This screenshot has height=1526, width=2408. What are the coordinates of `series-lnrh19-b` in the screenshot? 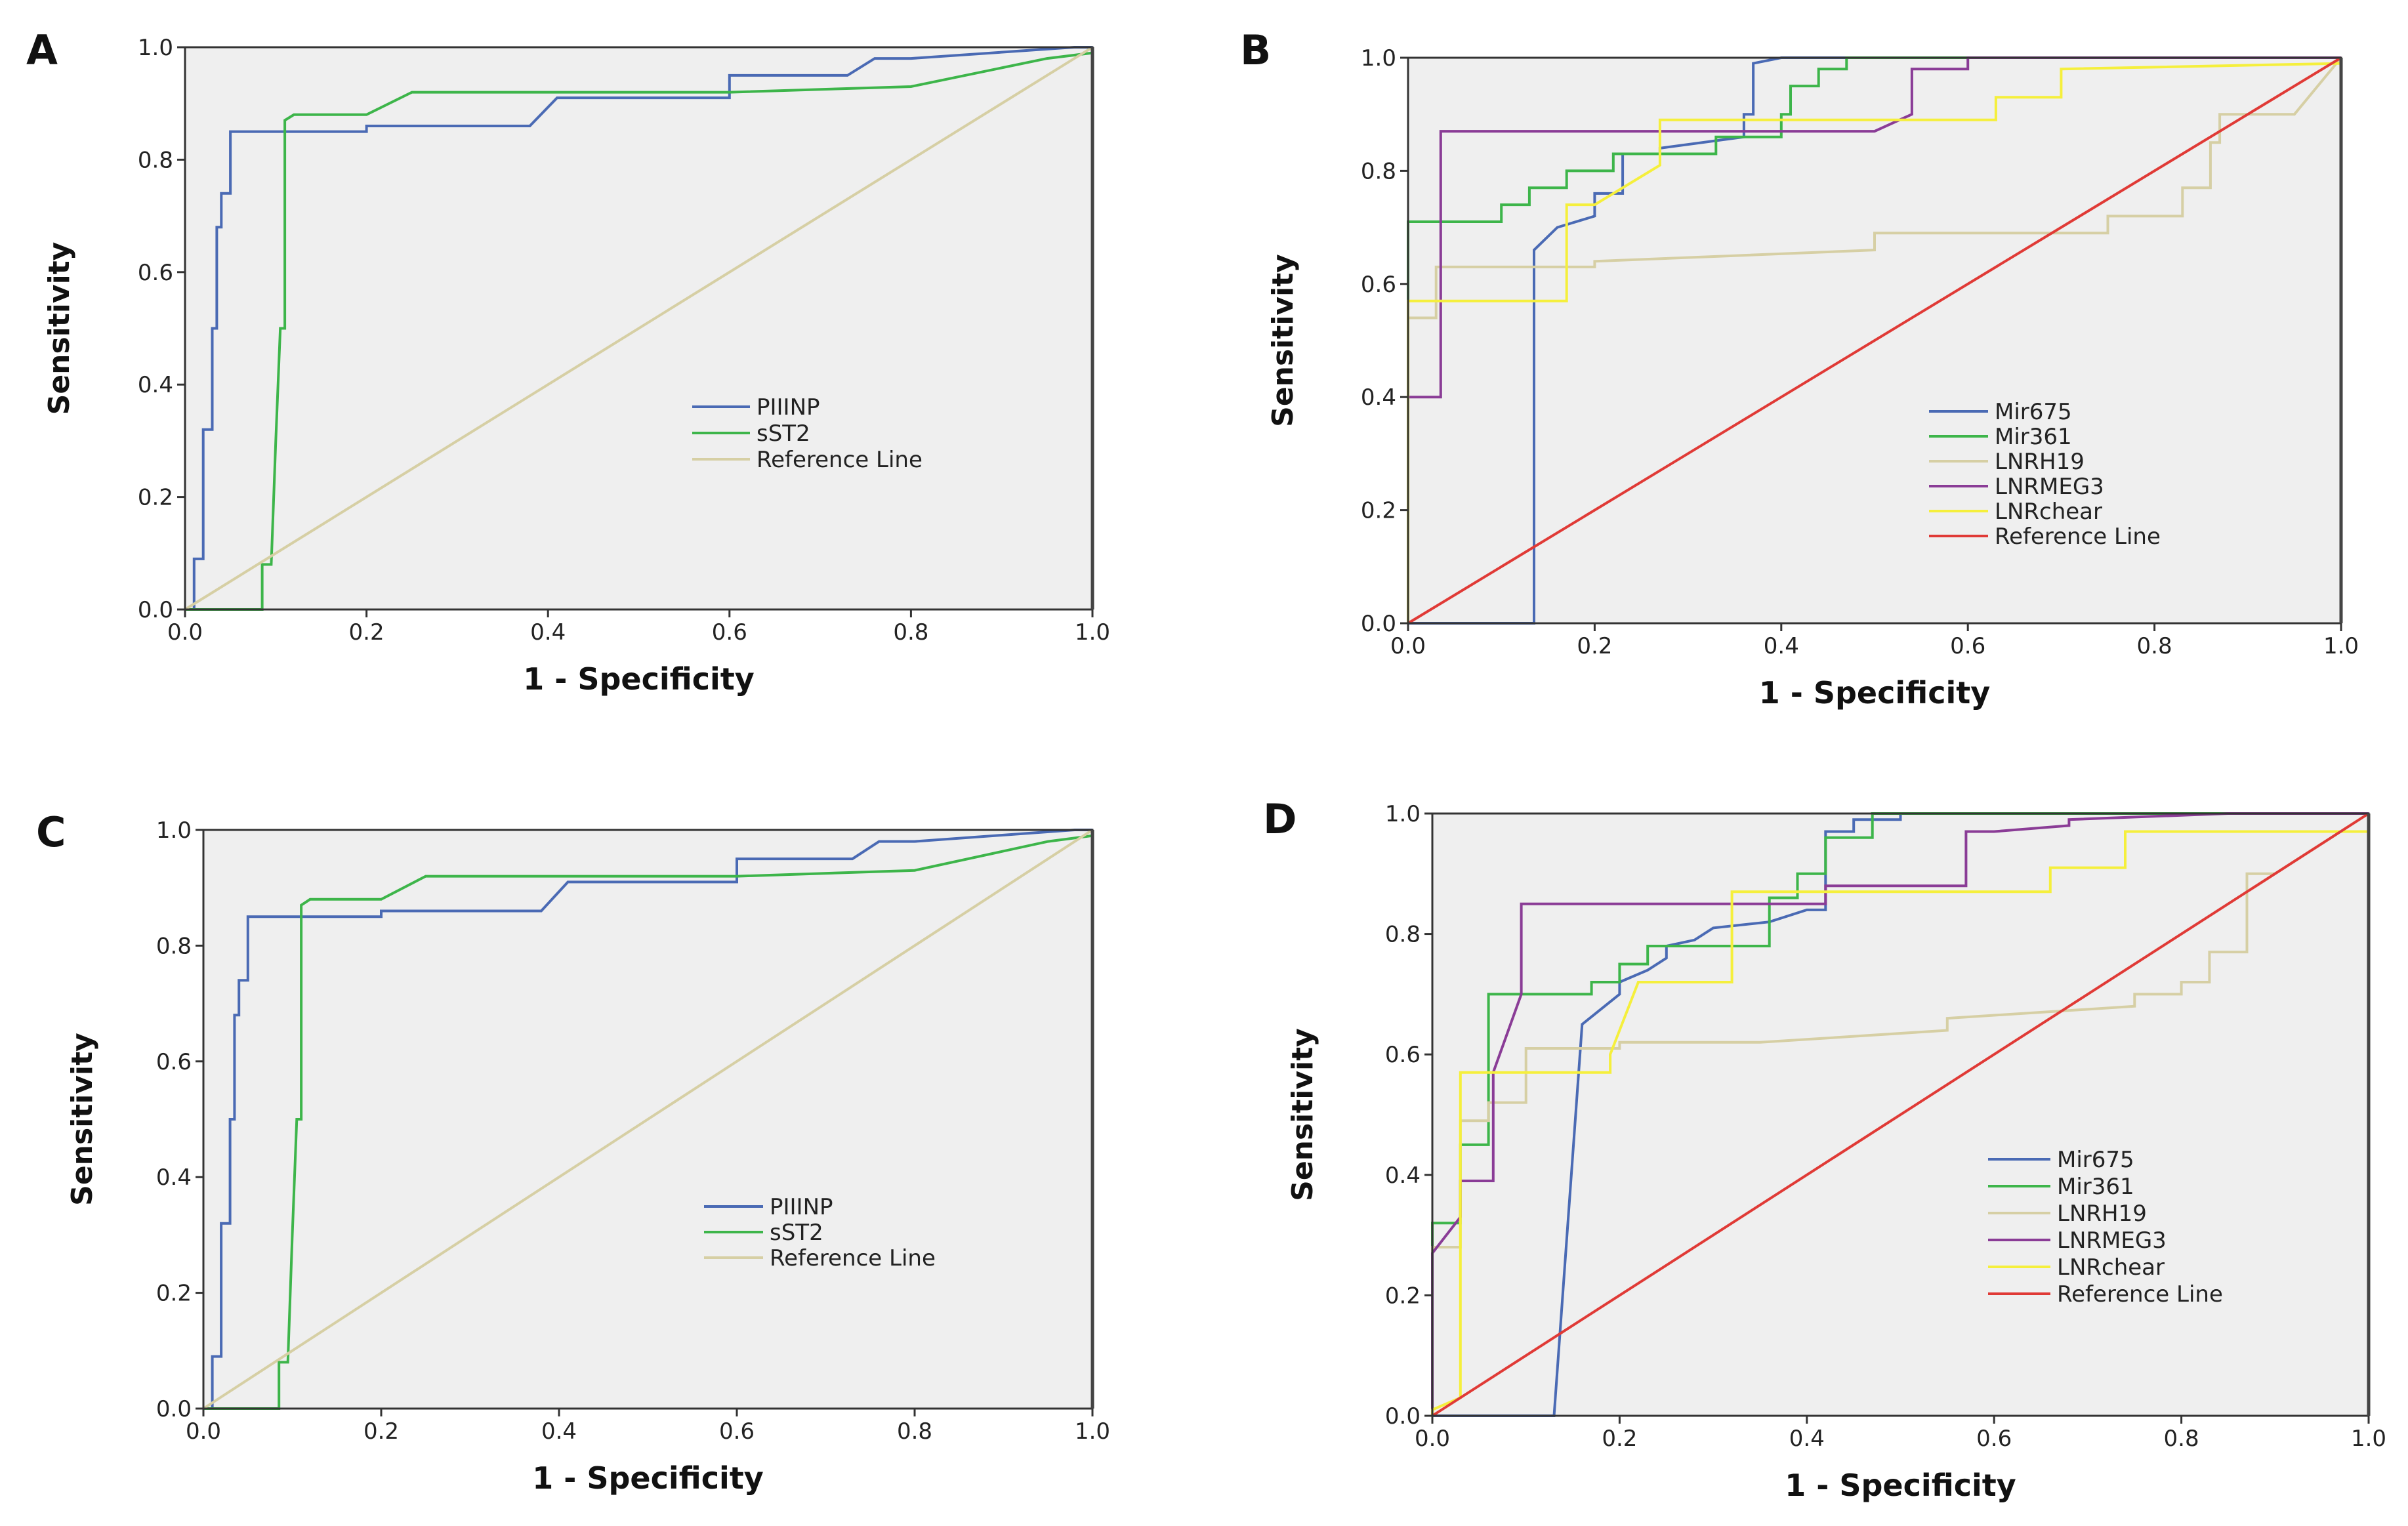 It's located at (1875, 339).